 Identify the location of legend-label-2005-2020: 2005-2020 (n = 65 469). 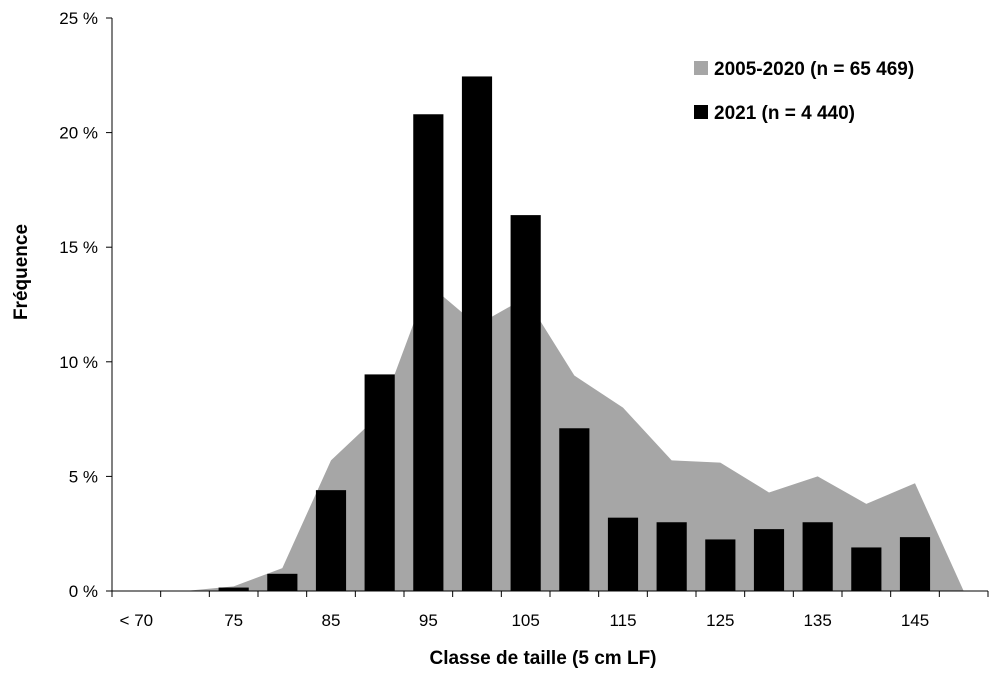
(814, 69).